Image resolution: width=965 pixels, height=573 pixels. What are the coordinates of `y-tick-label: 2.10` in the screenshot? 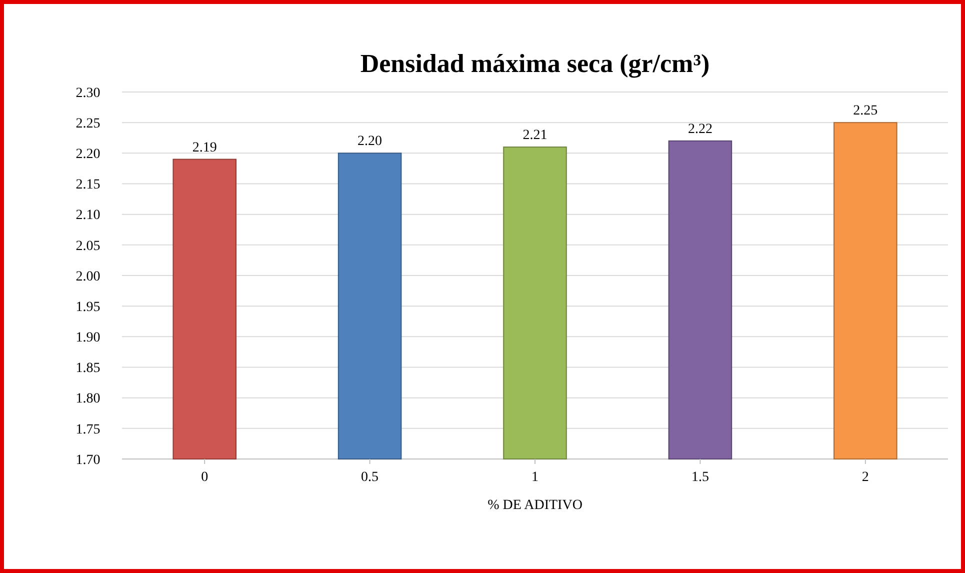 It's located at (88, 216).